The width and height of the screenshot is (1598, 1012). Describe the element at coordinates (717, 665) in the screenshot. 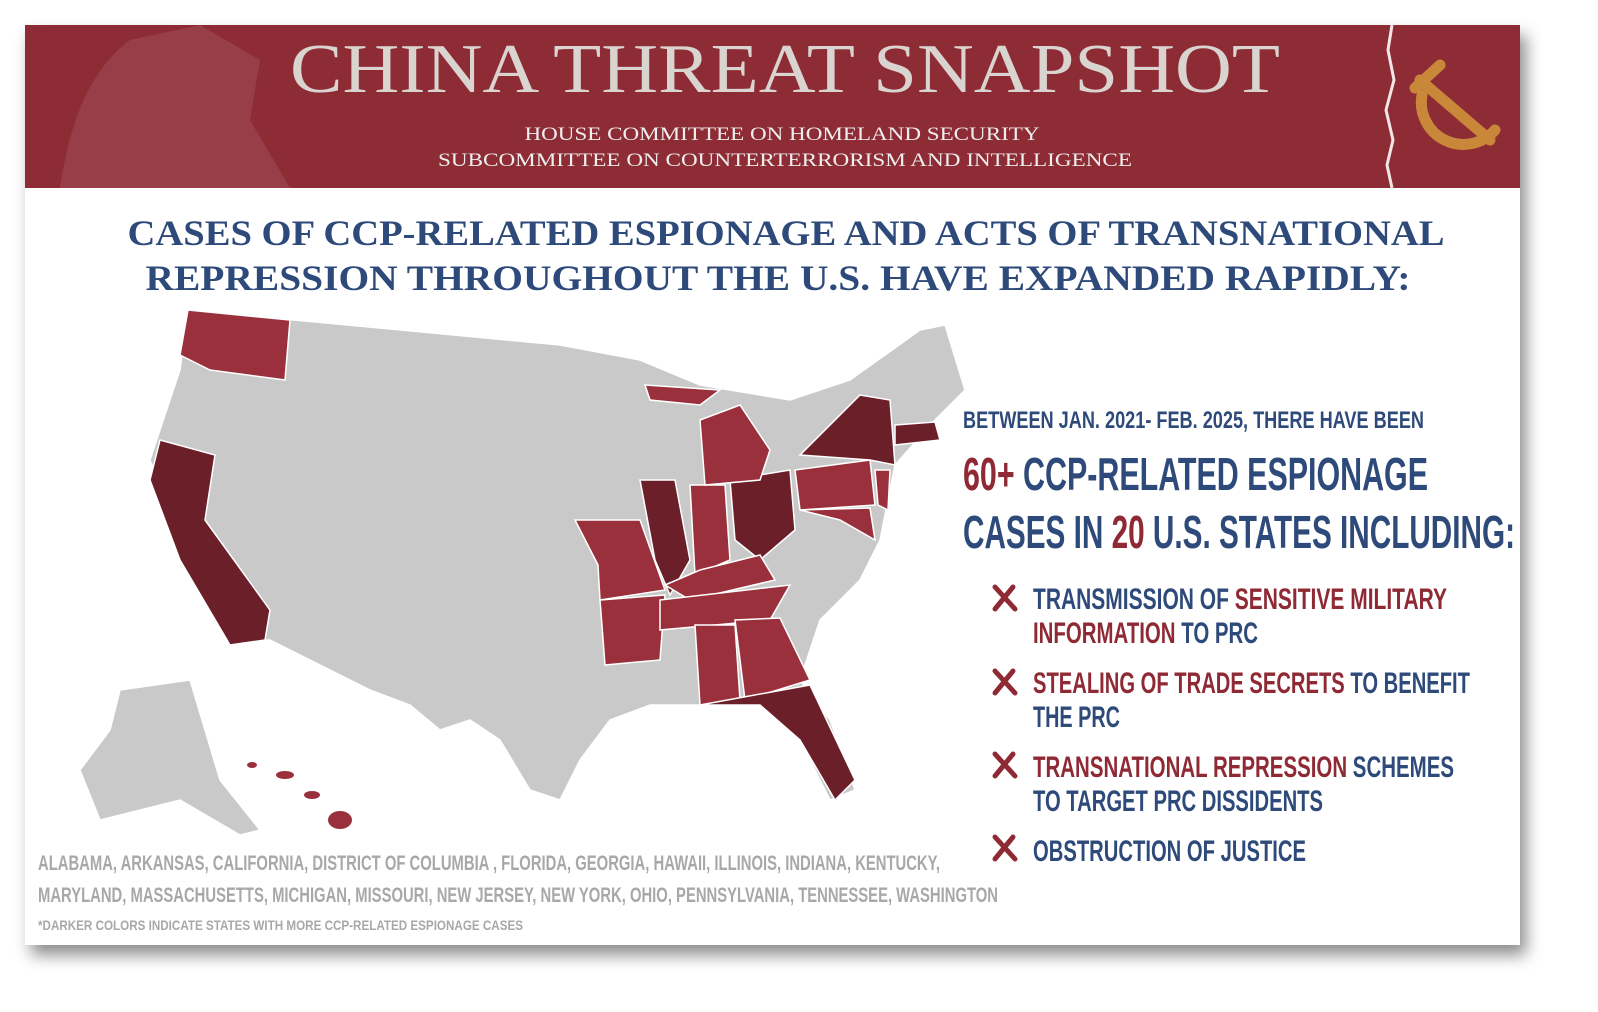

I see `alabama` at that location.